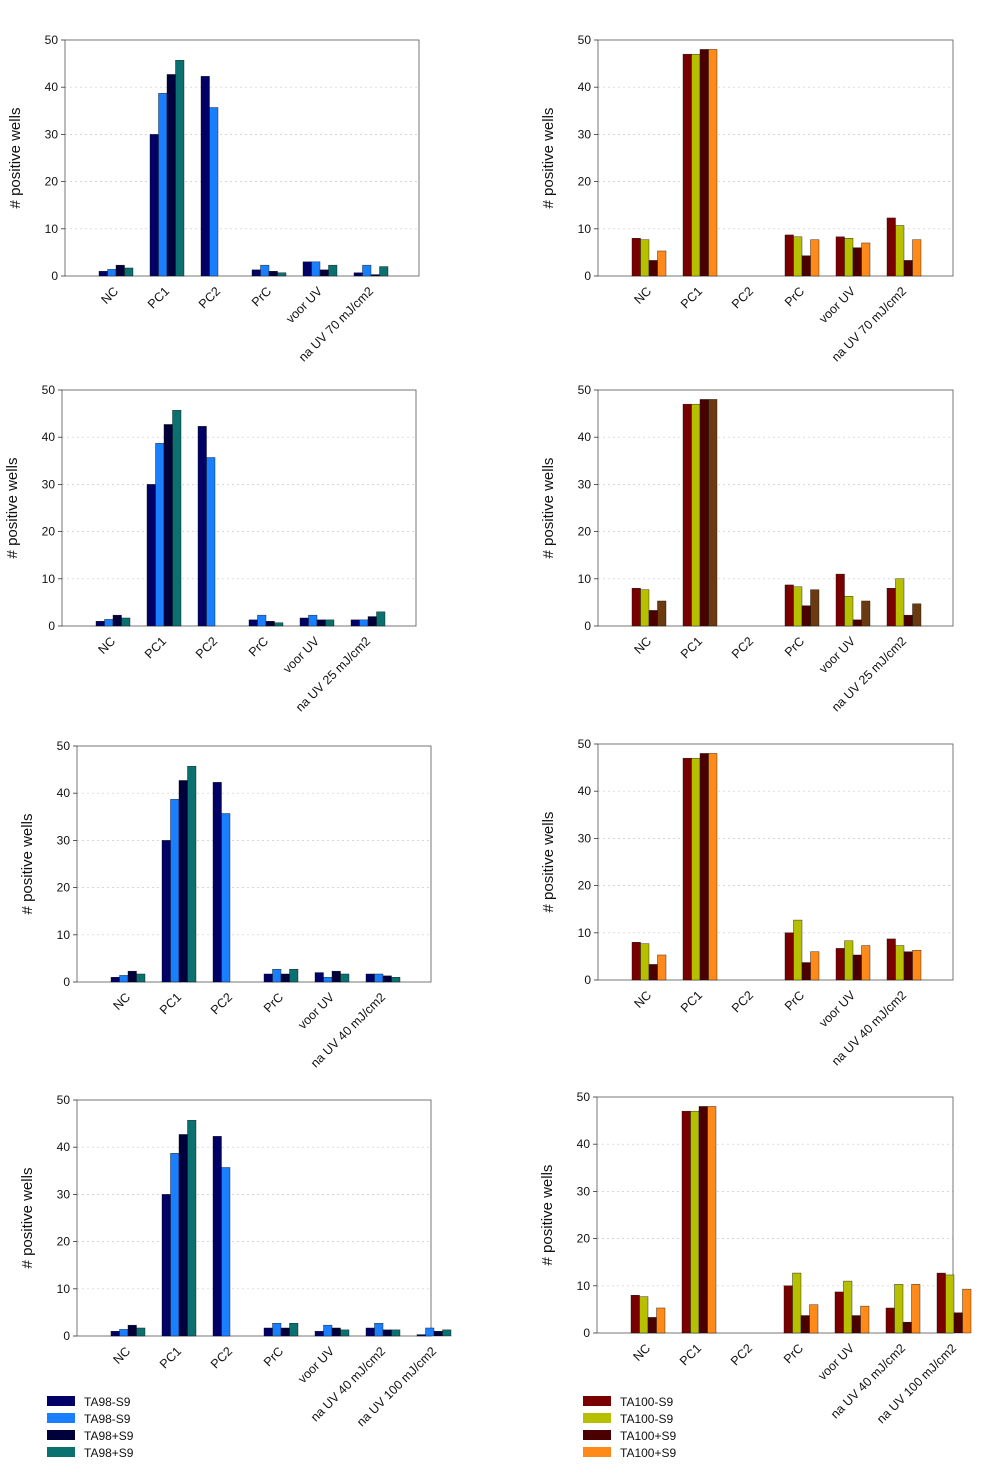  What do you see at coordinates (49, 532) in the screenshot?
I see `y-tick-label: 20` at bounding box center [49, 532].